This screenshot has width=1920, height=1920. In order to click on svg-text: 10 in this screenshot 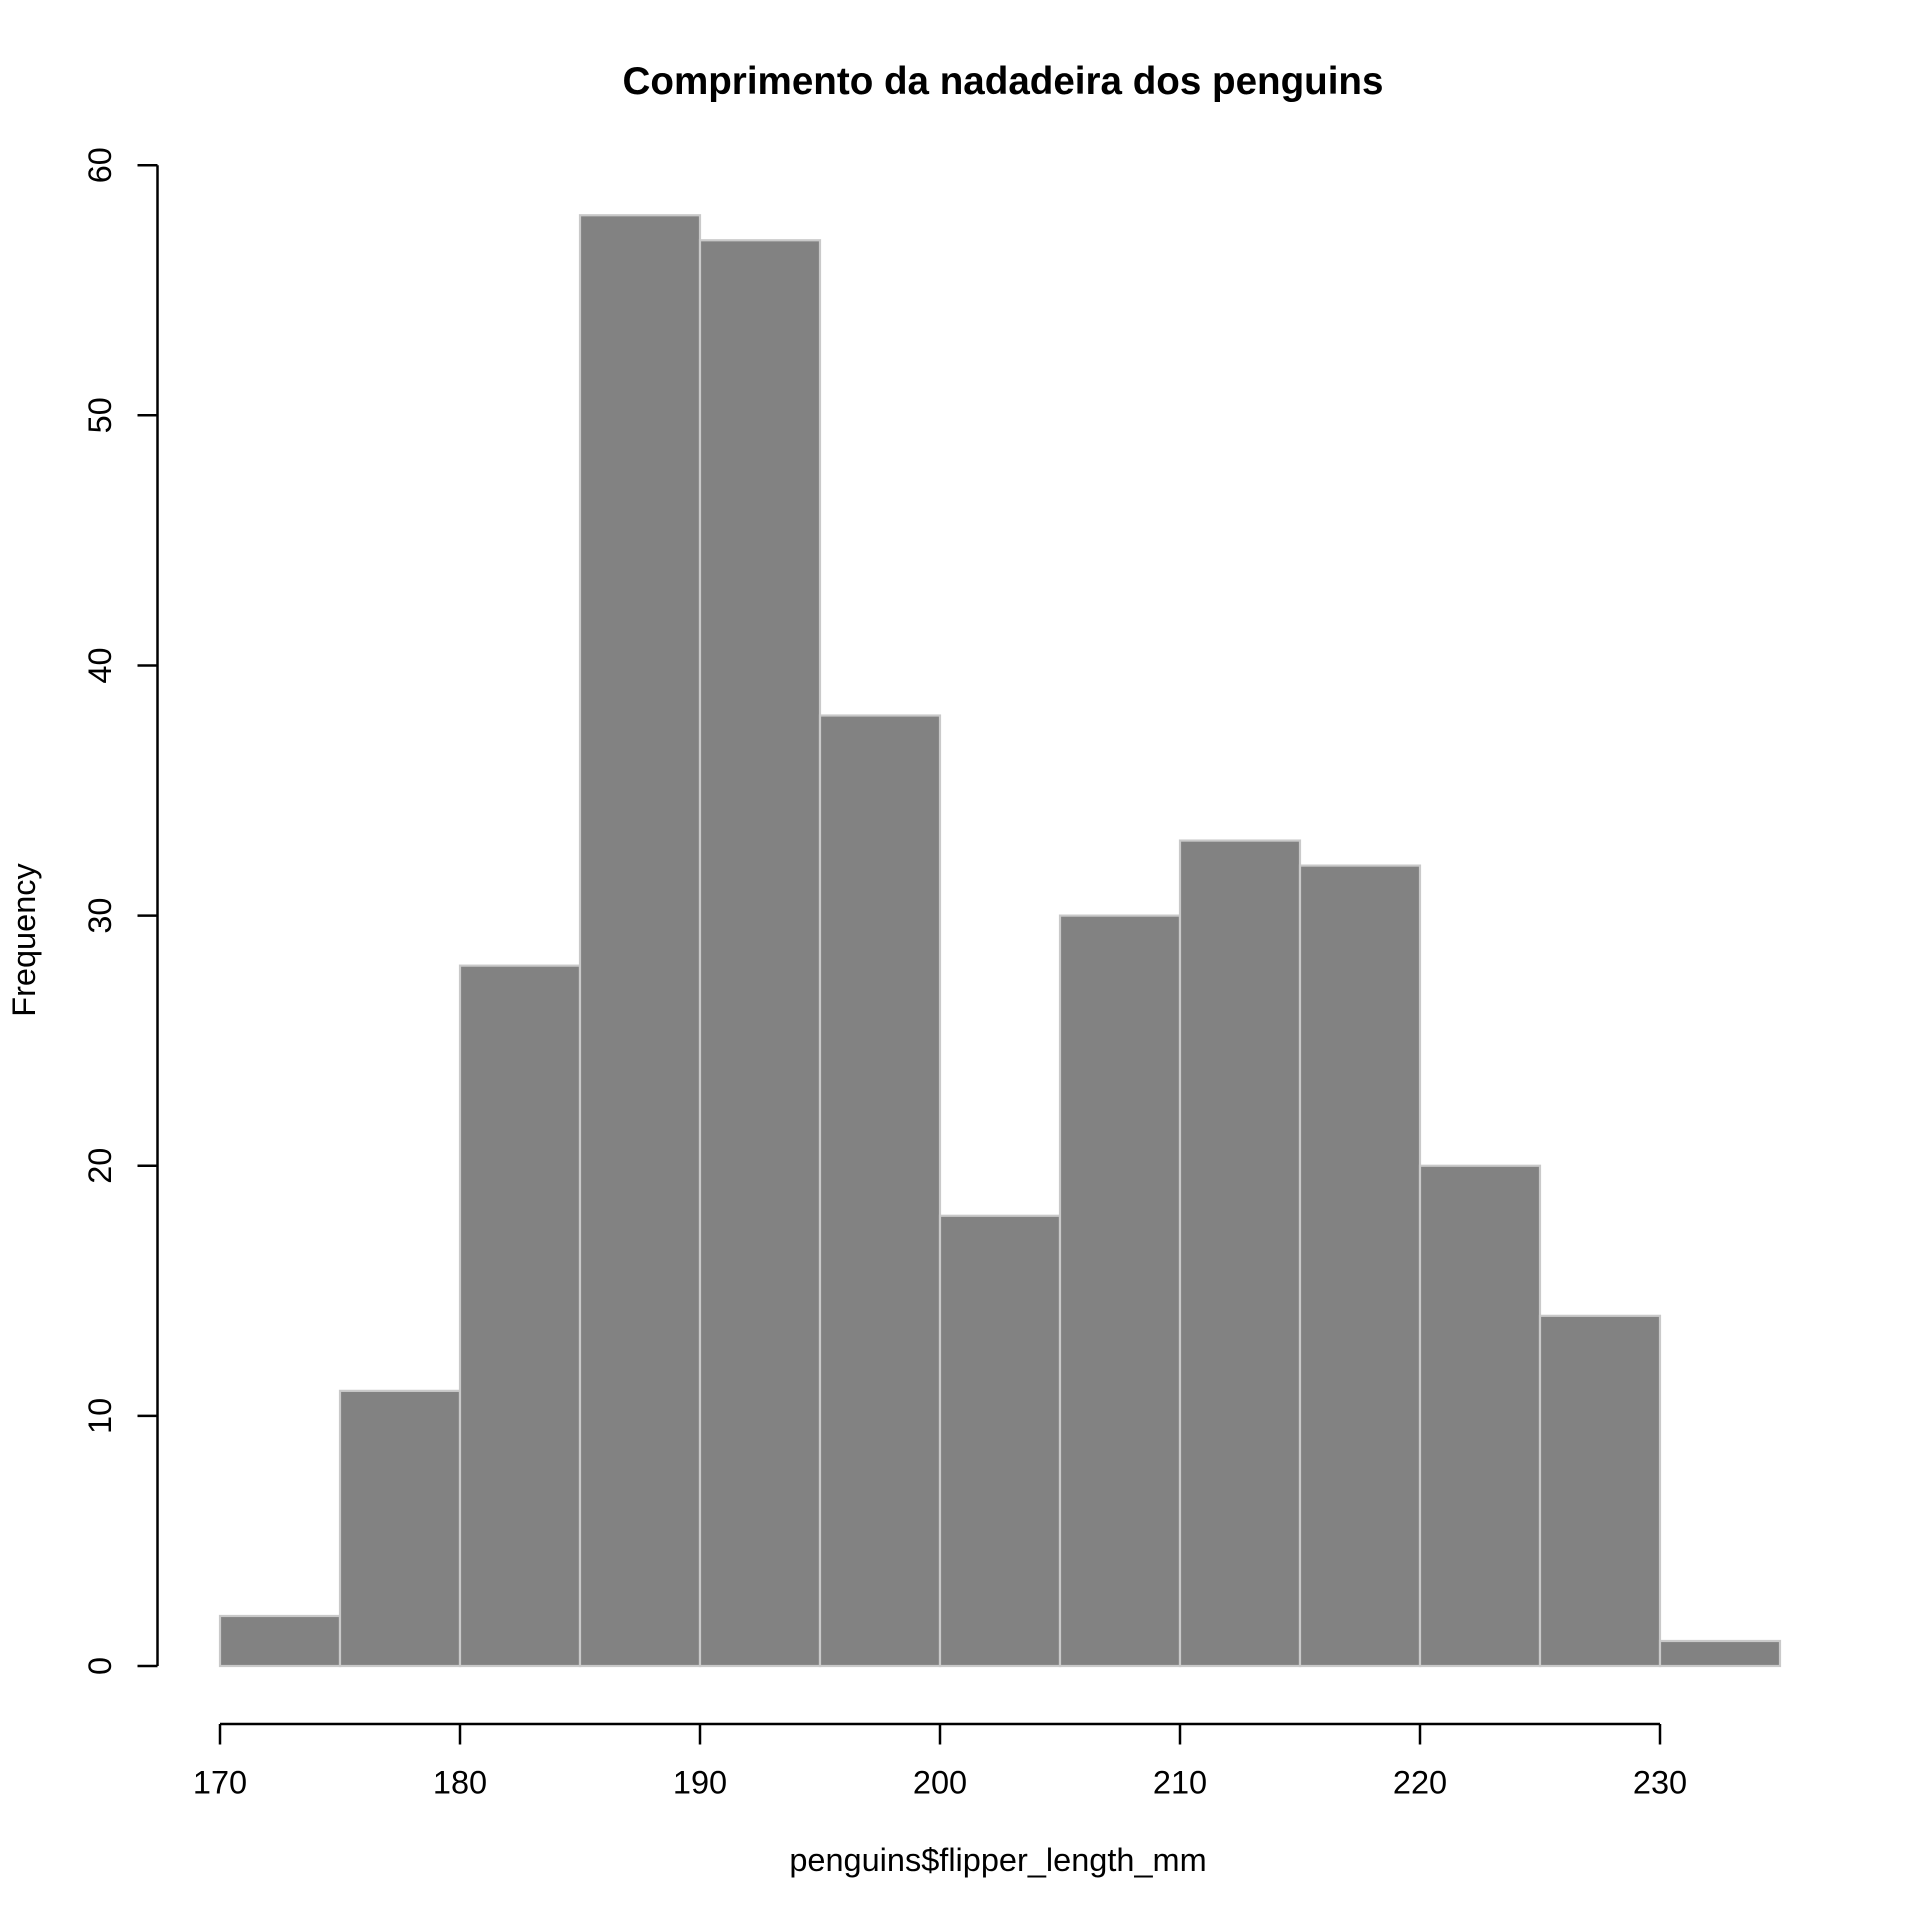, I will do `click(100, 1416)`.